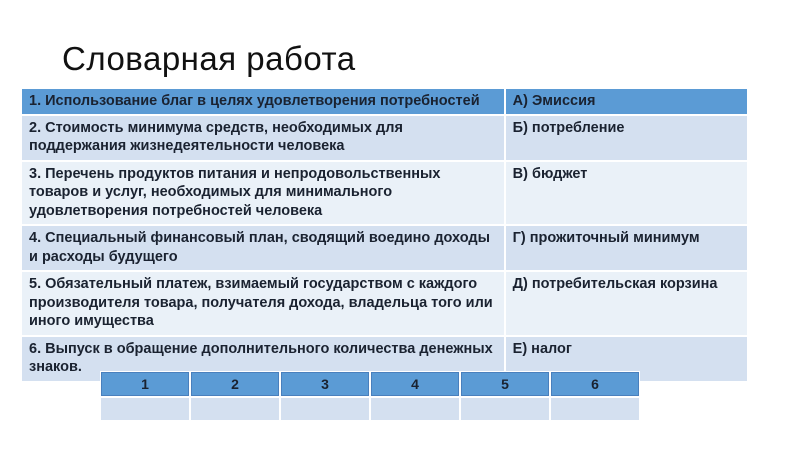  What do you see at coordinates (626, 137) in the screenshot?
I see `term-cell: Б) потребление` at bounding box center [626, 137].